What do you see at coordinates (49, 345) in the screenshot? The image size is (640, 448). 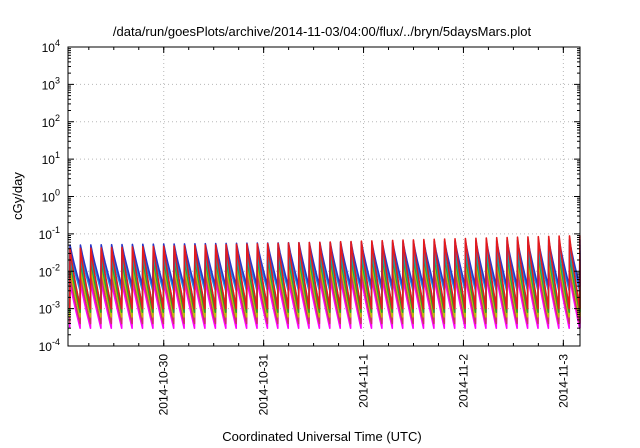 I see `y-tick-label: 10⁻⁴` at bounding box center [49, 345].